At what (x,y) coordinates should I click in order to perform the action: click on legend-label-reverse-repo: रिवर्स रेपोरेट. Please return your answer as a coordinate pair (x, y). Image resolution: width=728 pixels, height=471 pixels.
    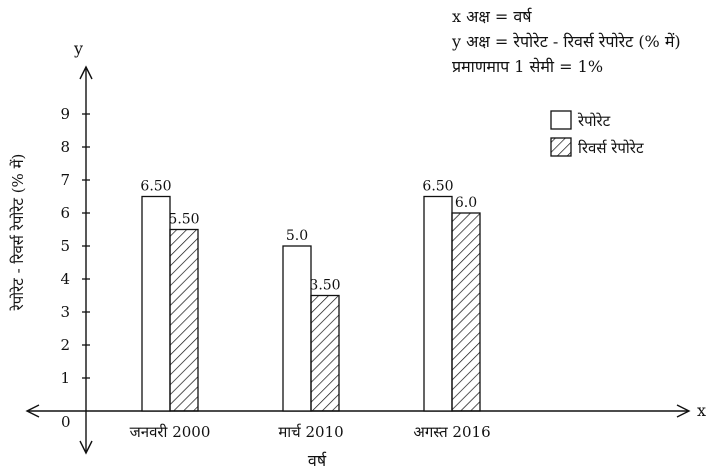
    Looking at the image, I should click on (611, 148).